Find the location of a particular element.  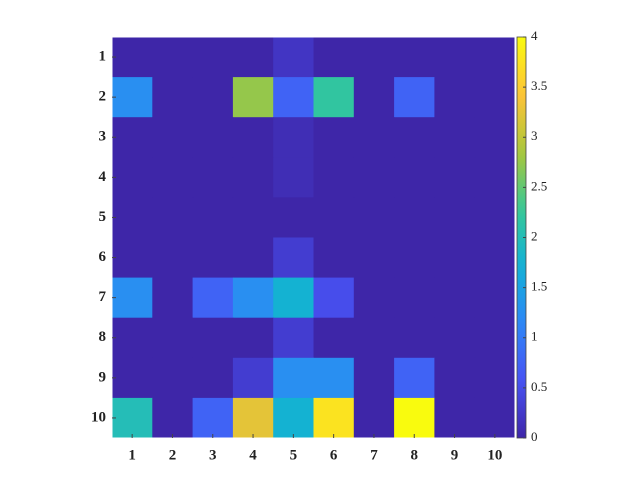

x-tick-label: 8 is located at coordinates (415, 455).